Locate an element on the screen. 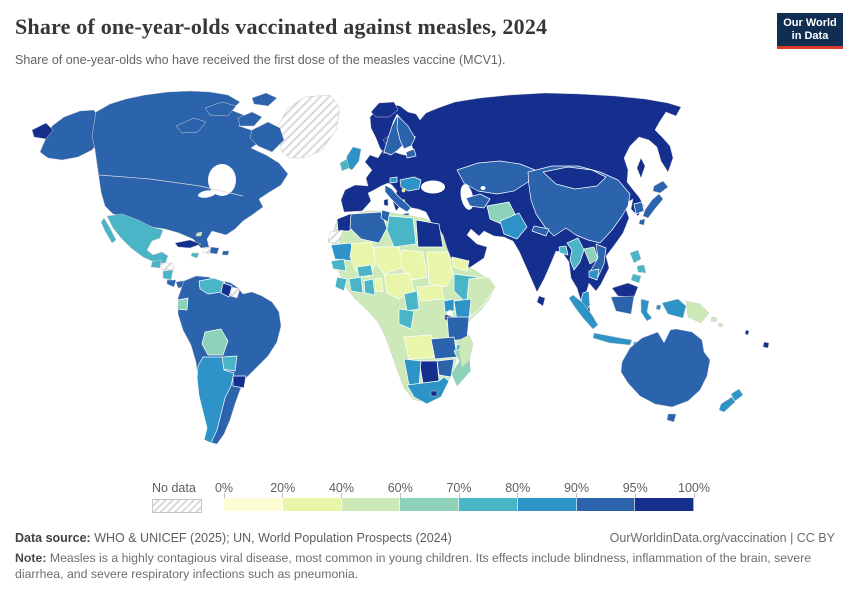 The height and width of the screenshot is (600, 850). legend-bin-70–80% is located at coordinates (488, 504).